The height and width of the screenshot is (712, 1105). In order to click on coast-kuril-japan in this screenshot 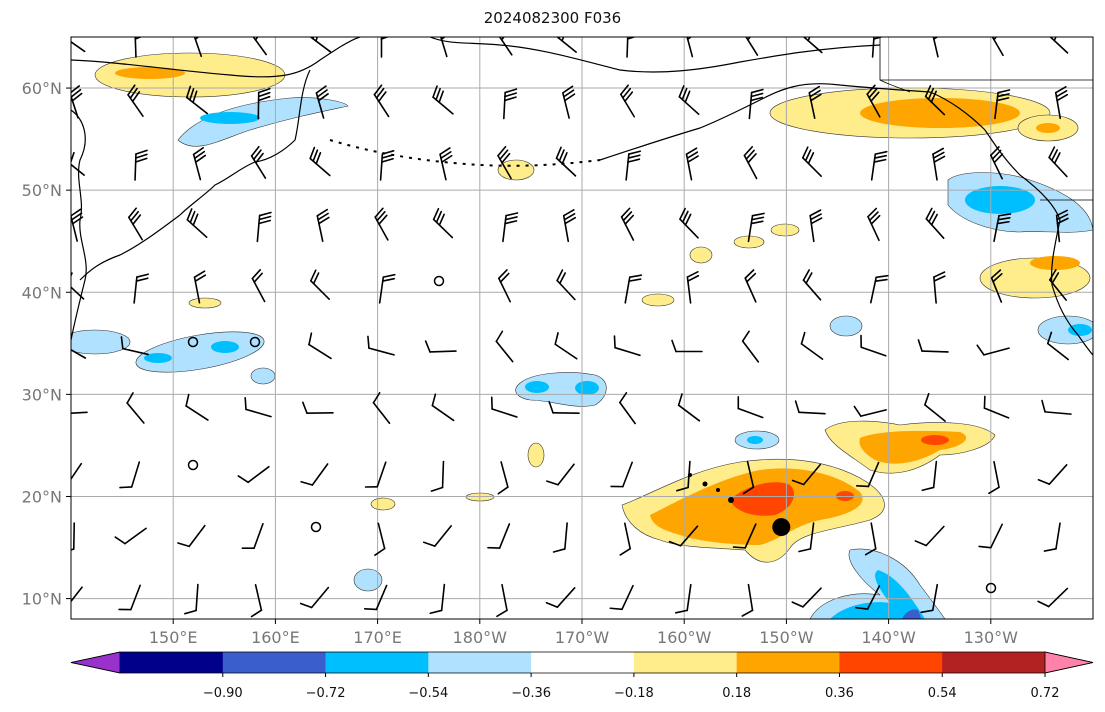, I will do `click(130, 247)`.